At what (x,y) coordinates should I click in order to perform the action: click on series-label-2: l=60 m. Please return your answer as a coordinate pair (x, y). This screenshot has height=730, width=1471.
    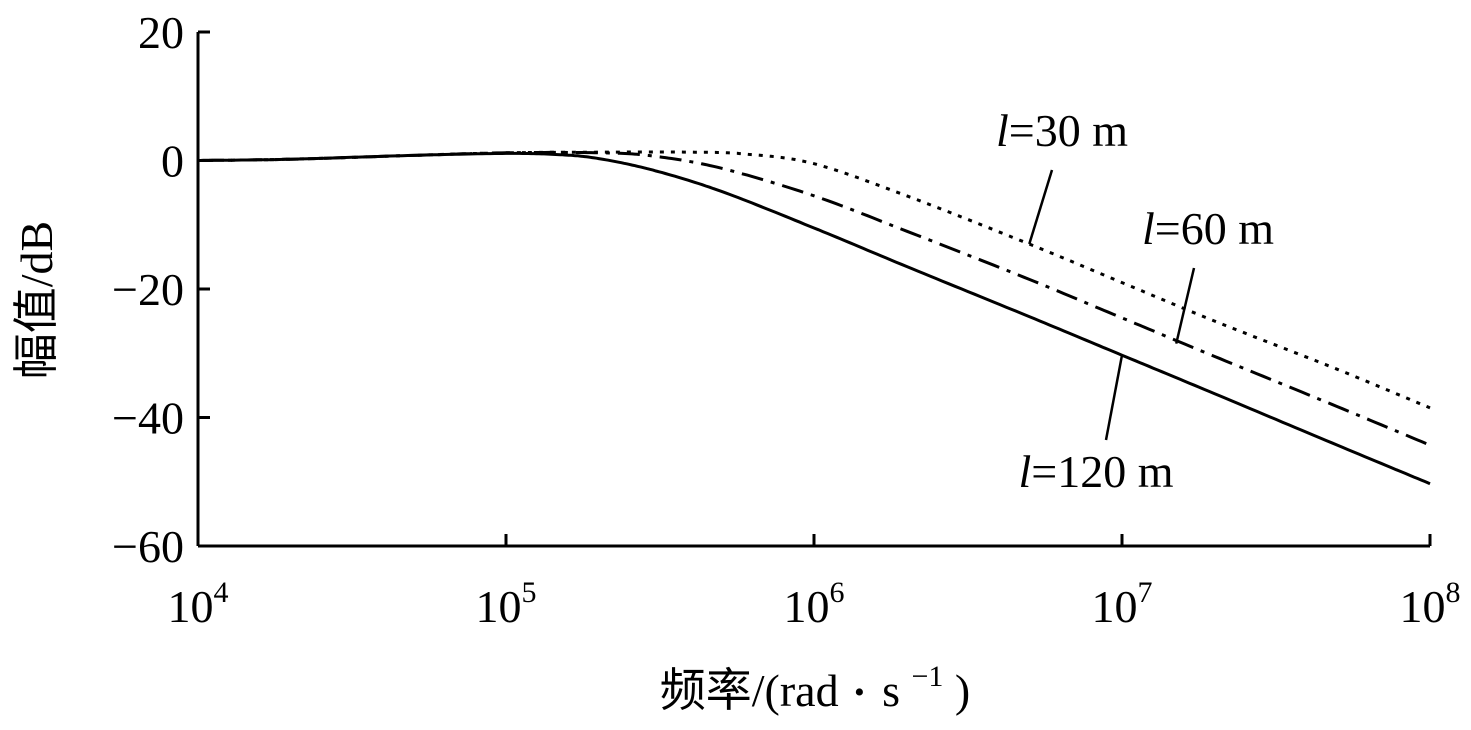
    Looking at the image, I should click on (1208, 228).